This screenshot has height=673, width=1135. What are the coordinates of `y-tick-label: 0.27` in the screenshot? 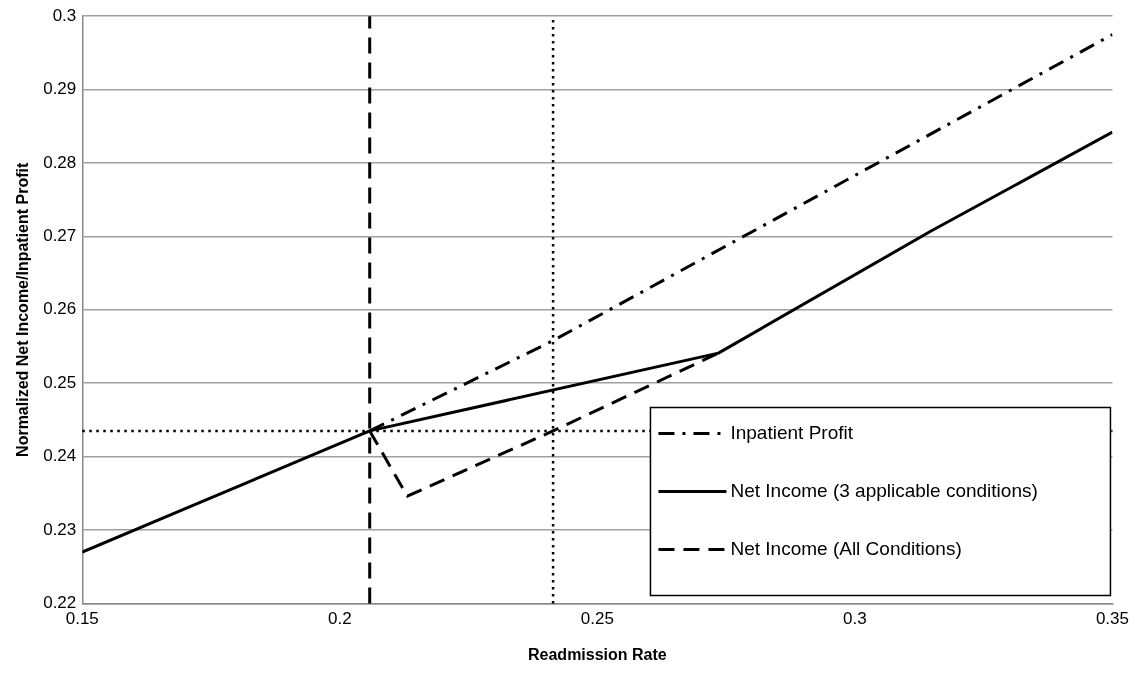 It's located at (60, 236).